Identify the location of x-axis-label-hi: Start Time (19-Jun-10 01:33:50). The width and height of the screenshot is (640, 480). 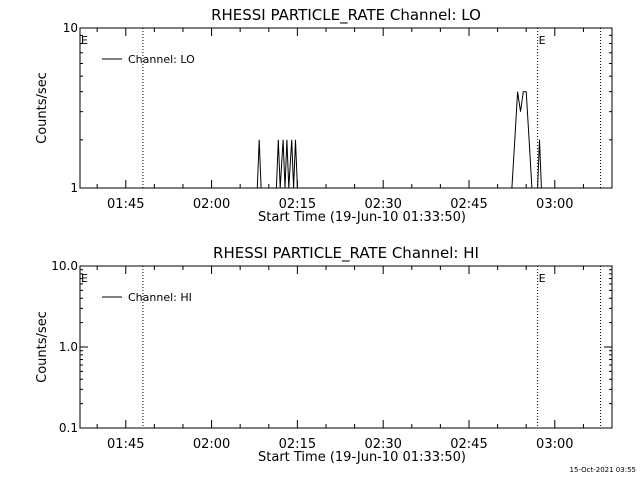
(362, 457).